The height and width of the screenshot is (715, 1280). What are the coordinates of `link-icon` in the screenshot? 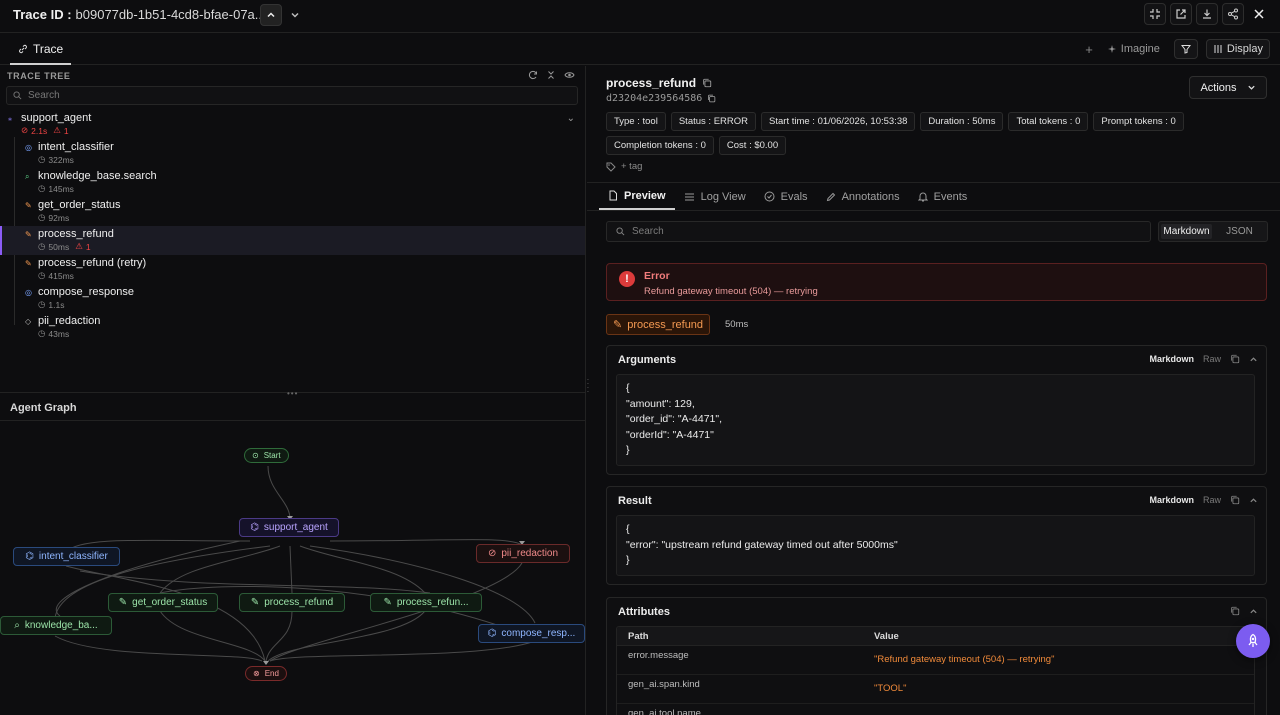 It's located at (23, 49).